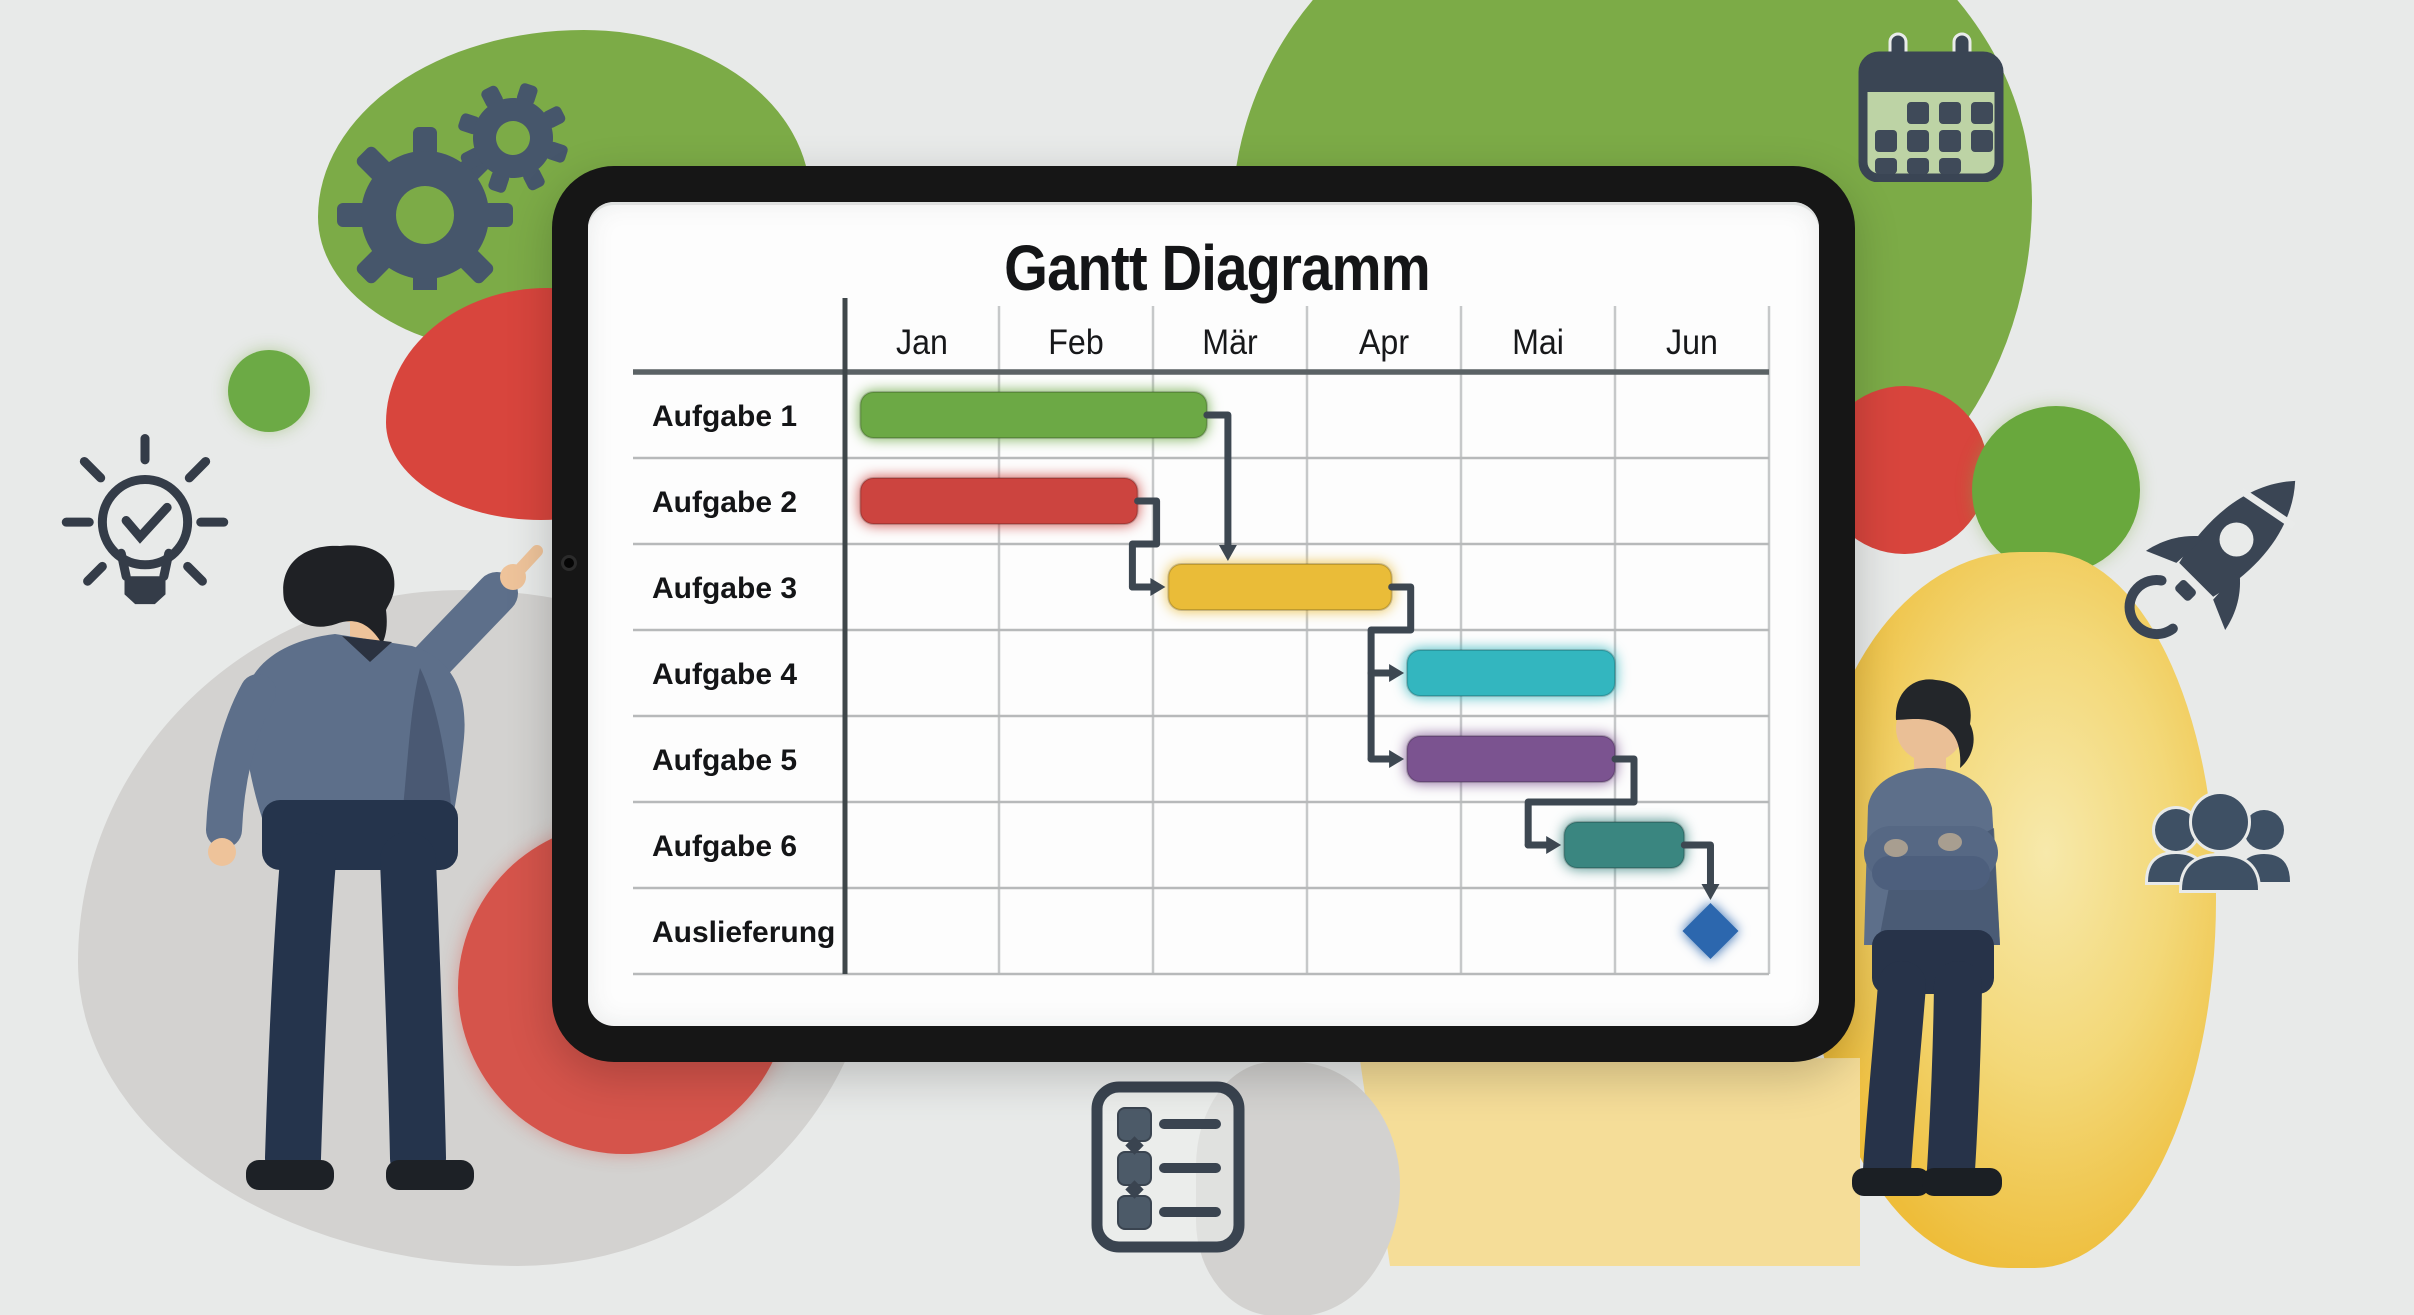 The image size is (2414, 1315). Describe the element at coordinates (724, 588) in the screenshot. I see `task-label: Aufgabe 3` at that location.